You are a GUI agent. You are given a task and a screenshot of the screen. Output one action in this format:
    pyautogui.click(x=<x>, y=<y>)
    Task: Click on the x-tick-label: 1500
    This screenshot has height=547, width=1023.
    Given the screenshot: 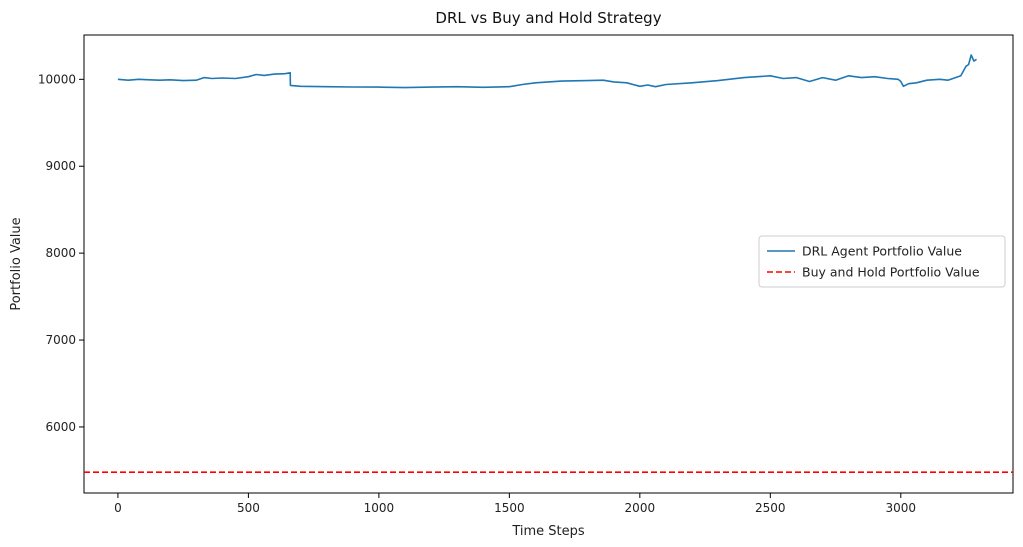 What is the action you would take?
    pyautogui.click(x=509, y=508)
    